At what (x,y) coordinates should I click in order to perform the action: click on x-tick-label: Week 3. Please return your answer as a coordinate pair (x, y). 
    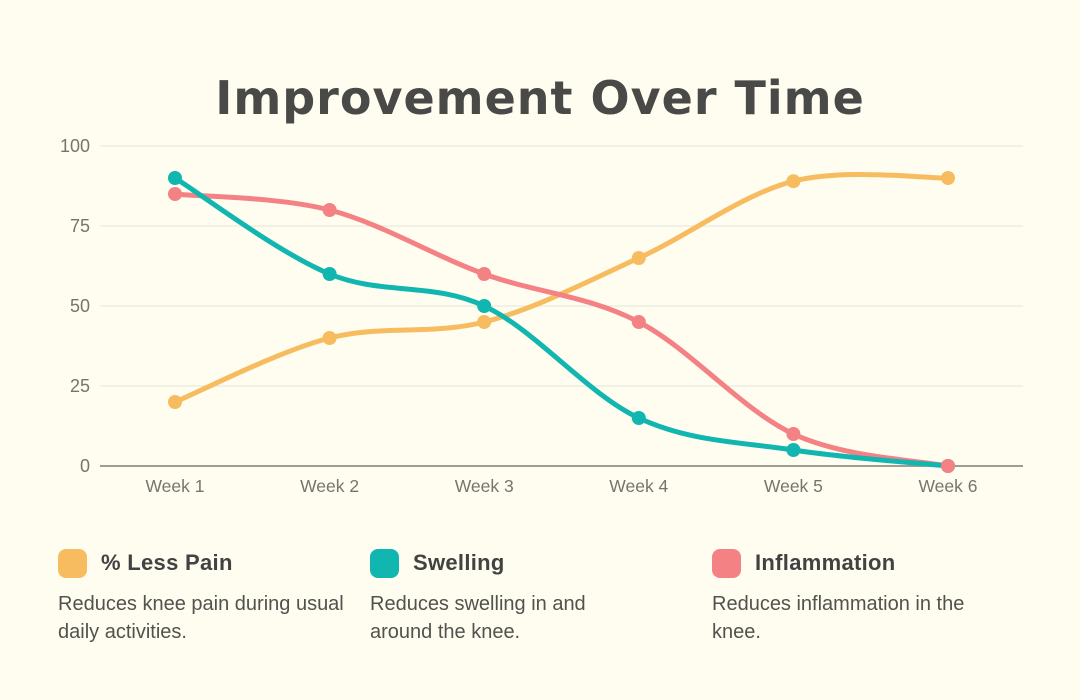
    Looking at the image, I should click on (484, 486).